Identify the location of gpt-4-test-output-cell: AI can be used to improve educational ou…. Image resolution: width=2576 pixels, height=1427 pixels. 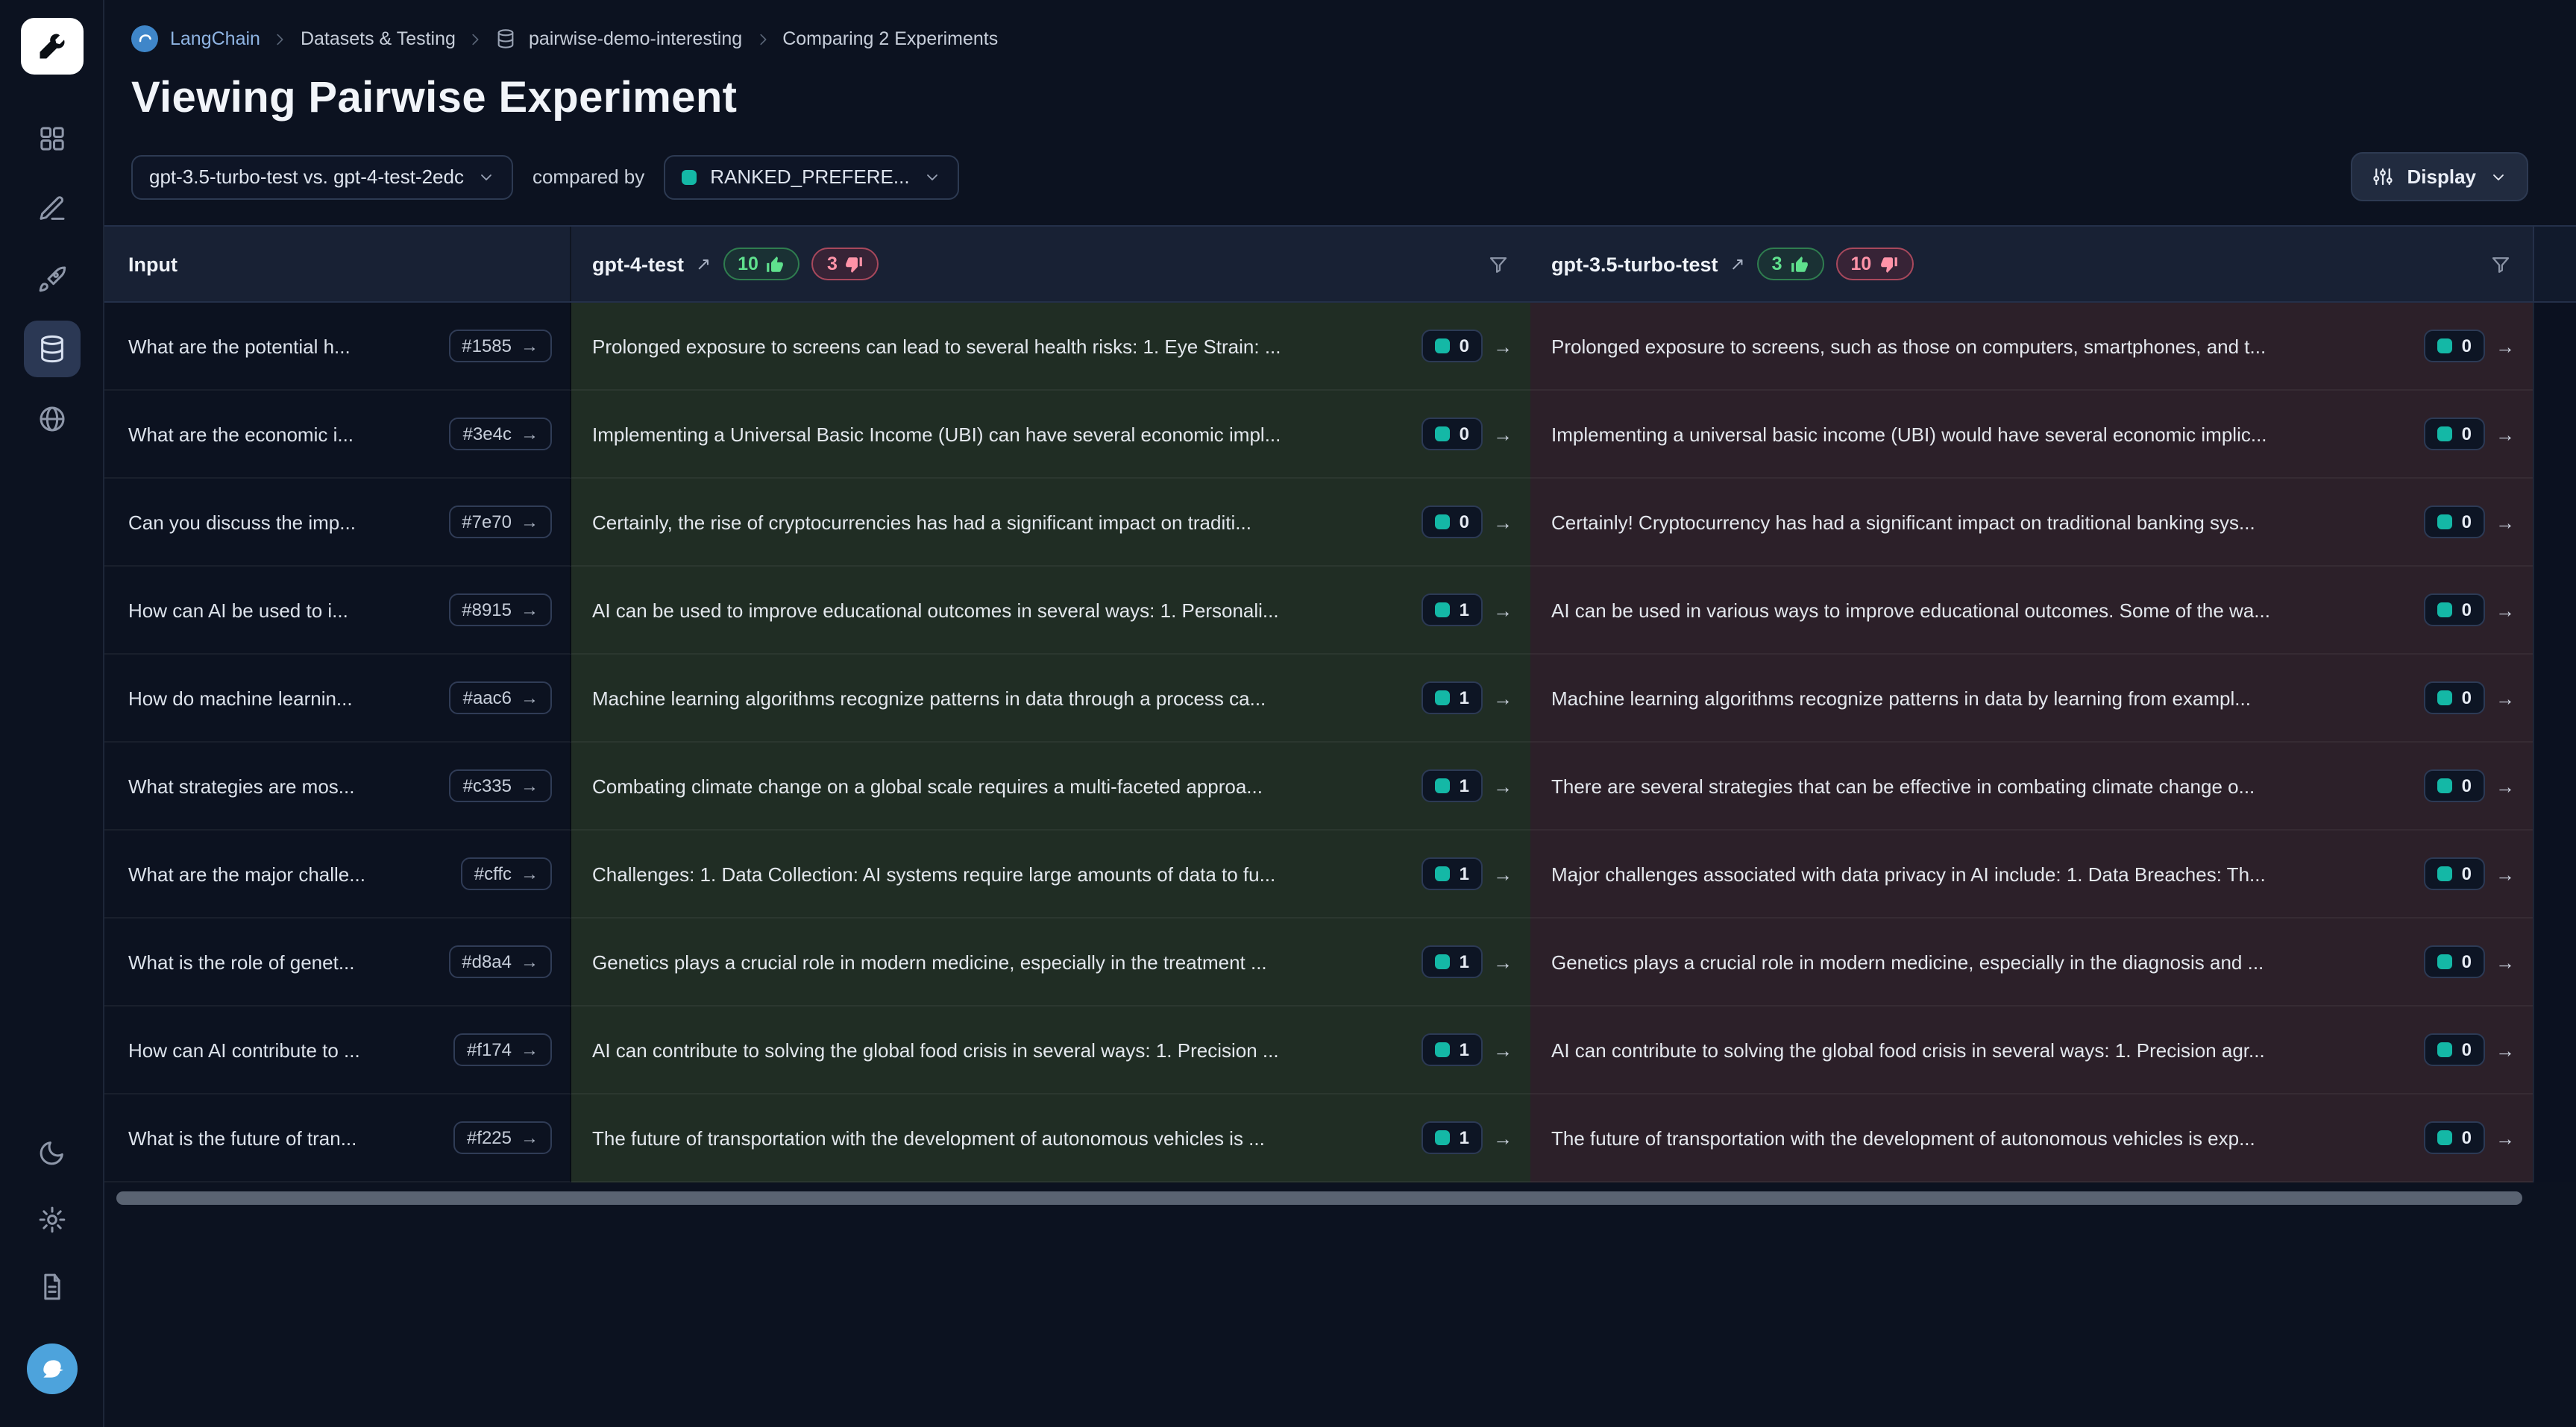
(1051, 611).